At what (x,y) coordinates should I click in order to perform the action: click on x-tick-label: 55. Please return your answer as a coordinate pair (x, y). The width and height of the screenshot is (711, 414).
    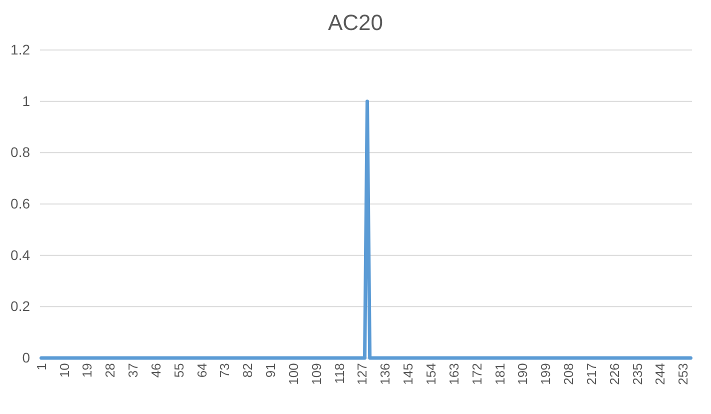
    Looking at the image, I should click on (178, 370).